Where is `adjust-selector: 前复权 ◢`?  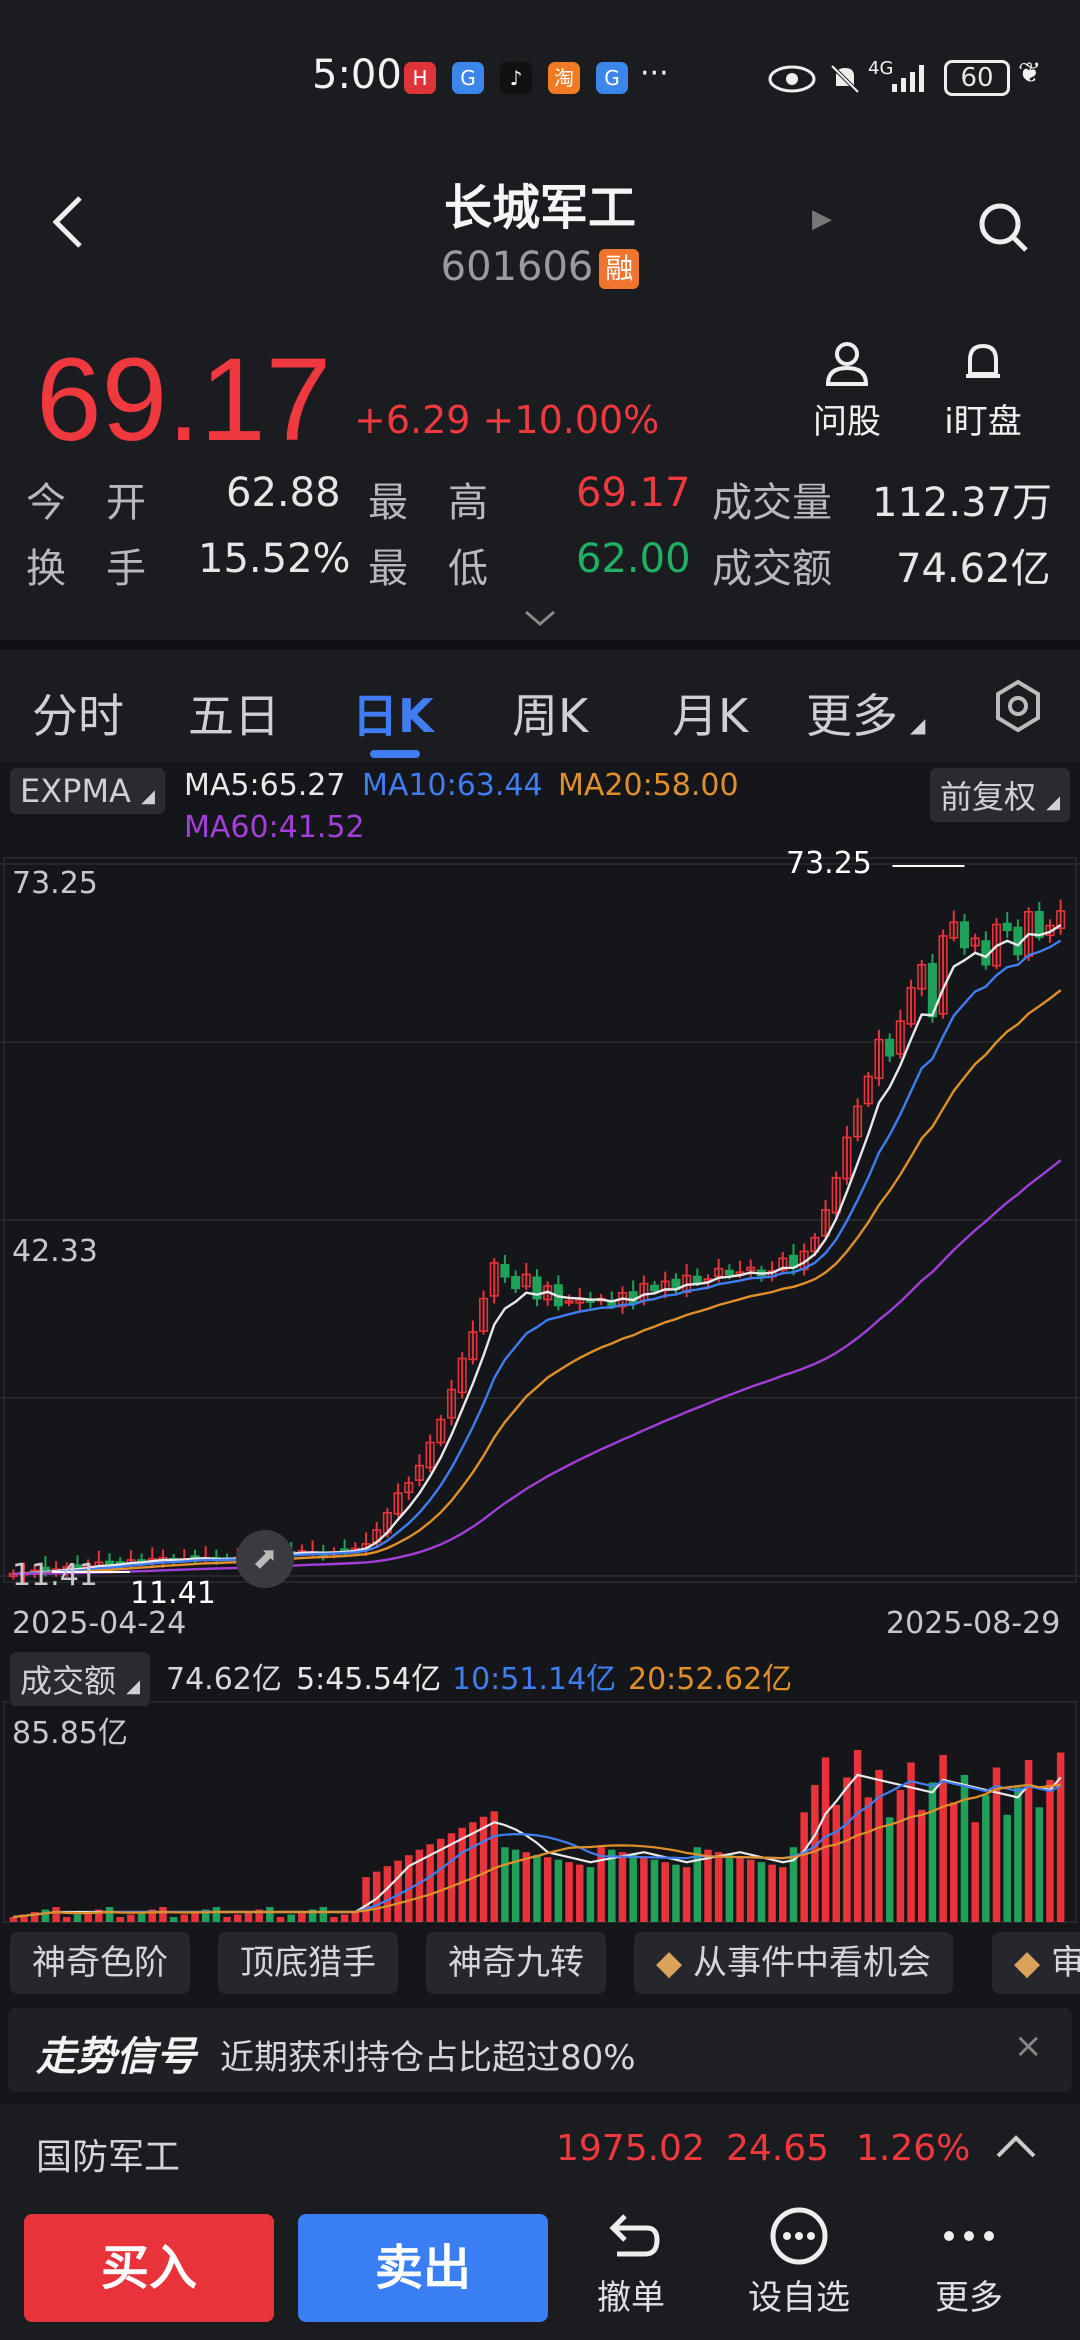 adjust-selector: 前复权 ◢ is located at coordinates (1000, 795).